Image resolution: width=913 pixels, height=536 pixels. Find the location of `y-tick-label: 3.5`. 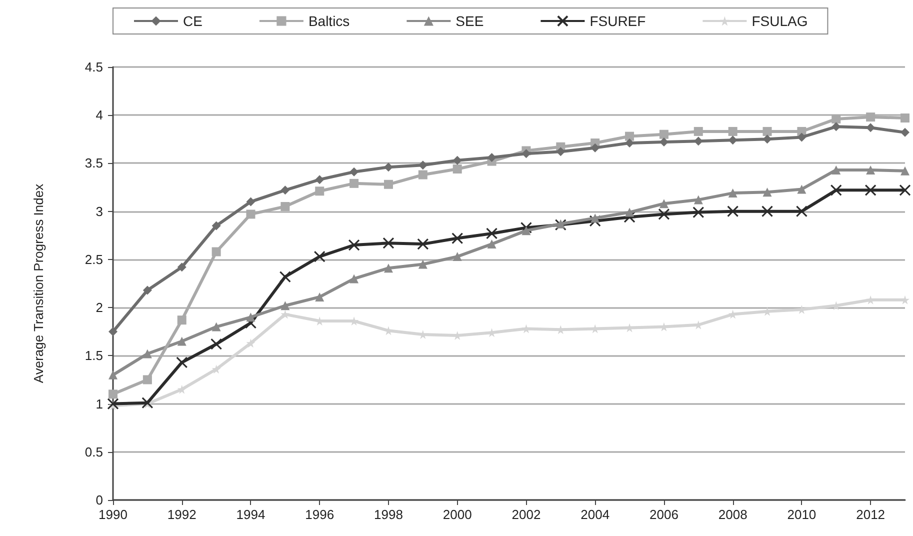

y-tick-label: 3.5 is located at coordinates (93, 163).